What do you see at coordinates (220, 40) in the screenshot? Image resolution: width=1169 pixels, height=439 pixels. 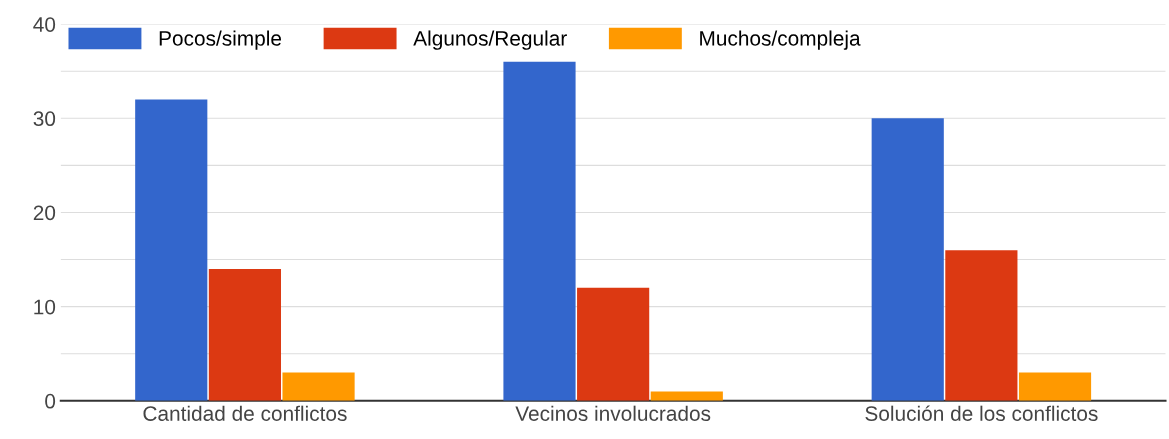 I see `legend-label: Pocos/simple` at bounding box center [220, 40].